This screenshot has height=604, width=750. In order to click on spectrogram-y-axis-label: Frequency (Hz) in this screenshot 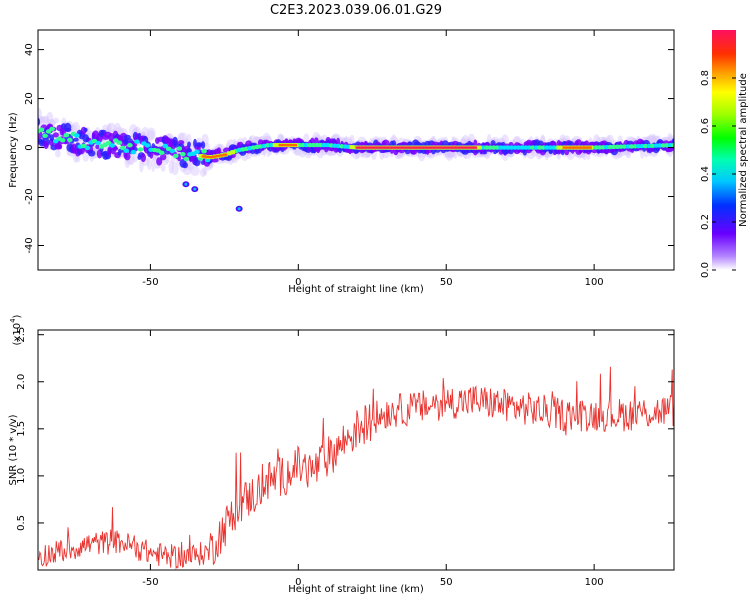, I will do `click(13, 150)`.